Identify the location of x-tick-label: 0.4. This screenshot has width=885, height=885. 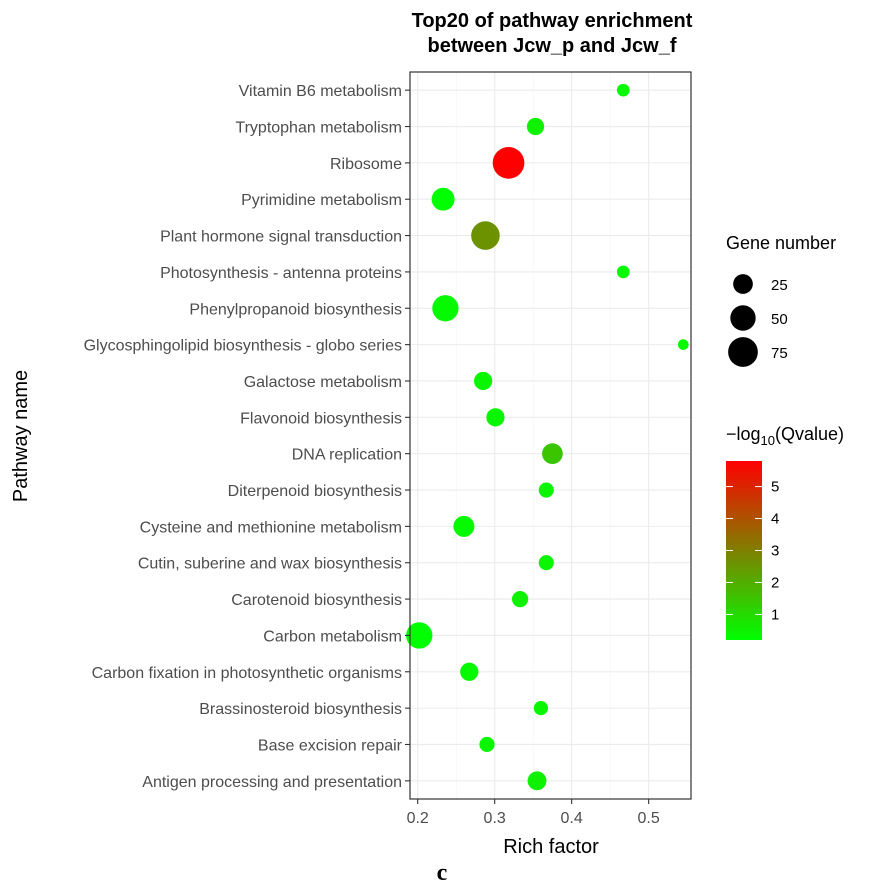
(572, 818).